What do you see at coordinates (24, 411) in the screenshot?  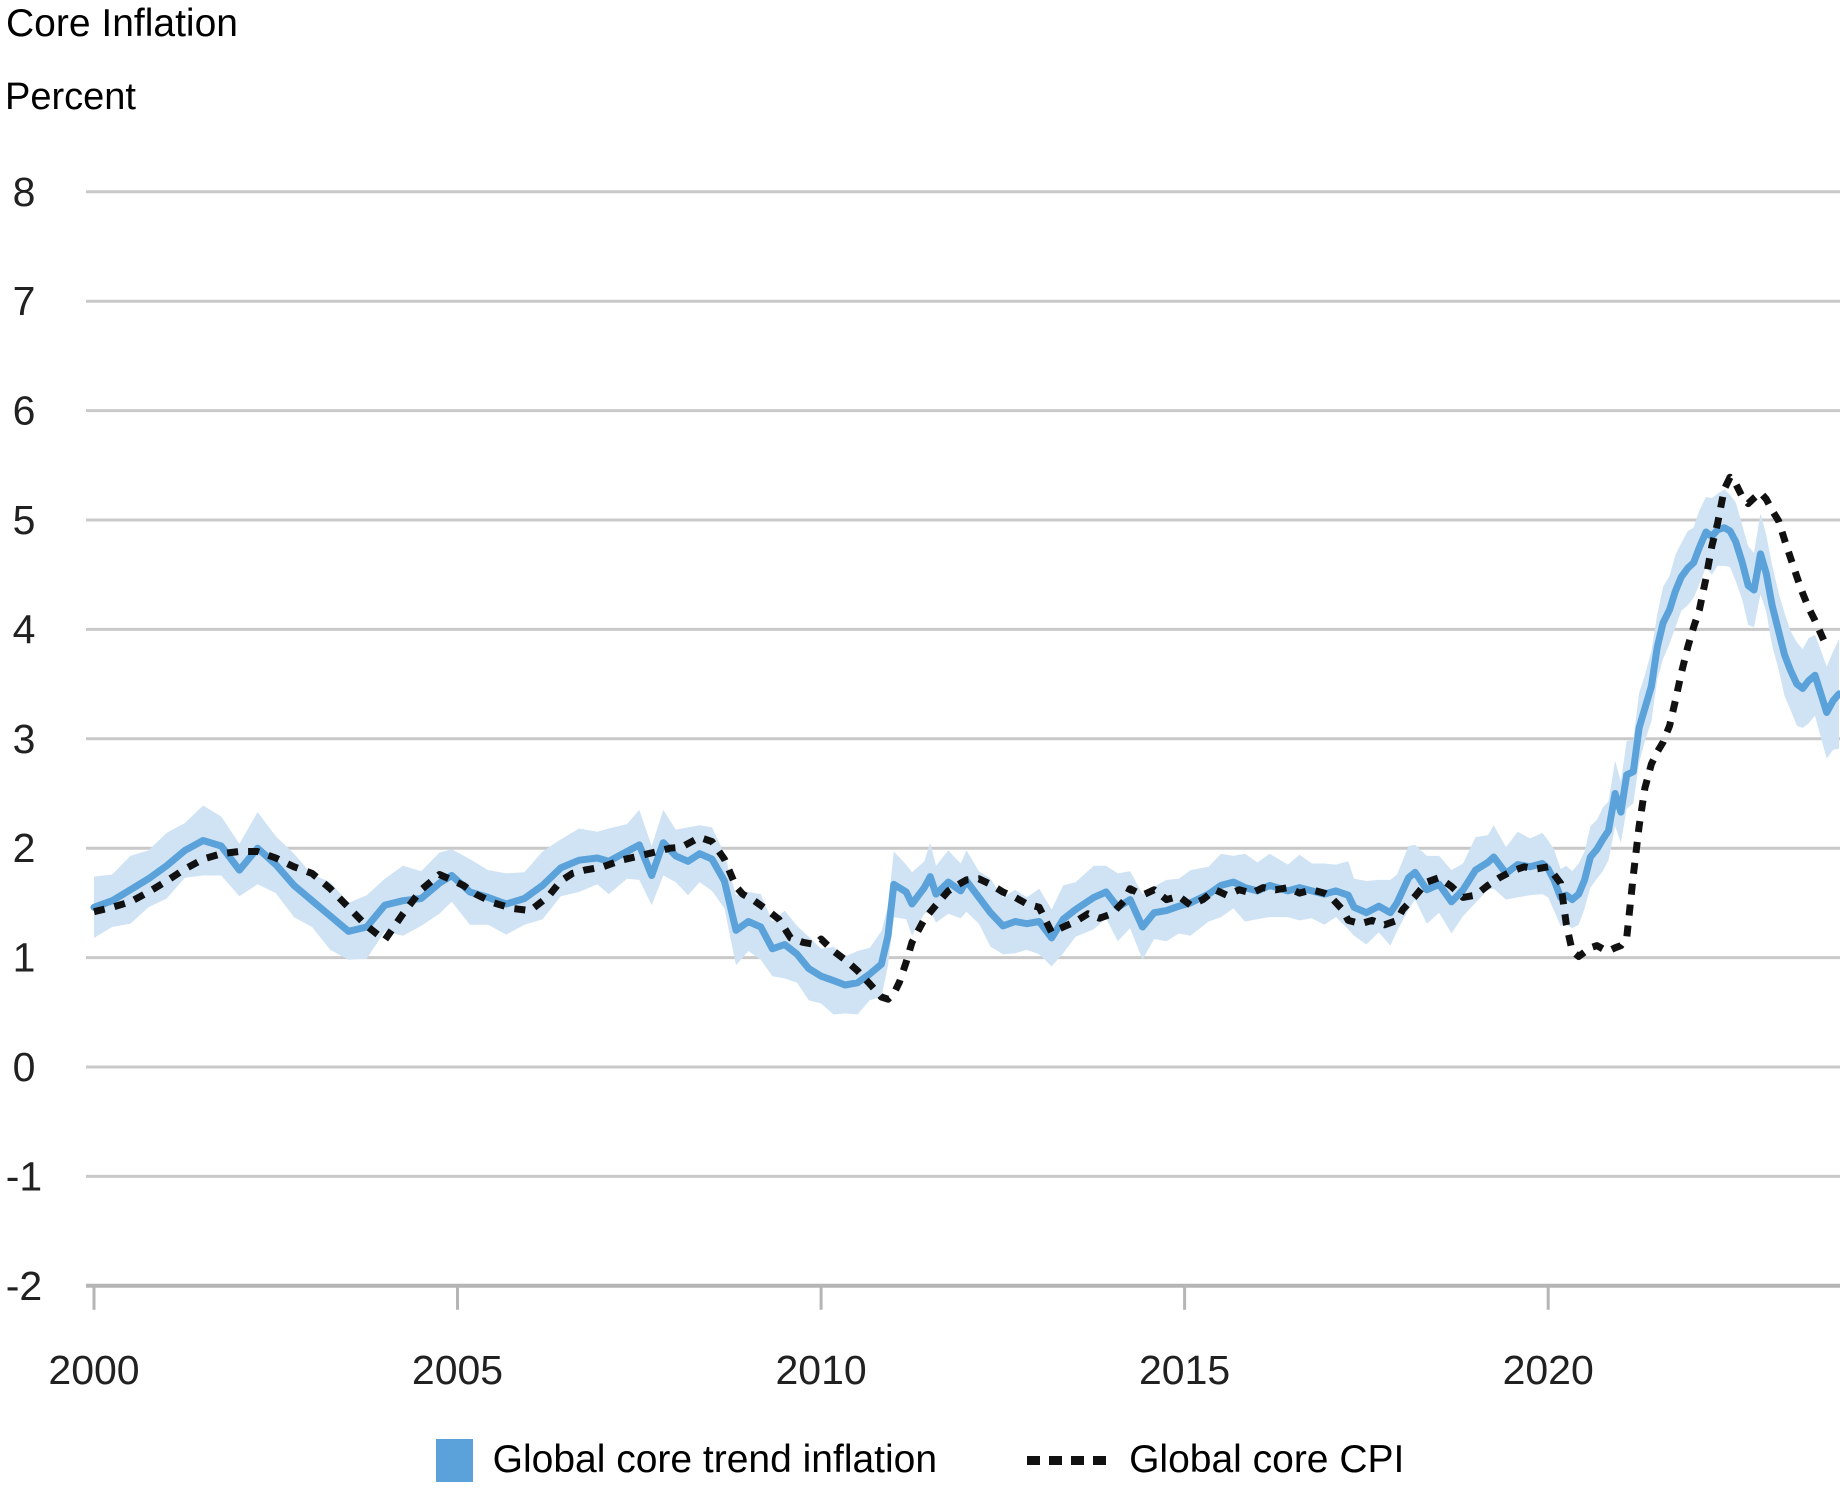 I see `y-tick-label: 6` at bounding box center [24, 411].